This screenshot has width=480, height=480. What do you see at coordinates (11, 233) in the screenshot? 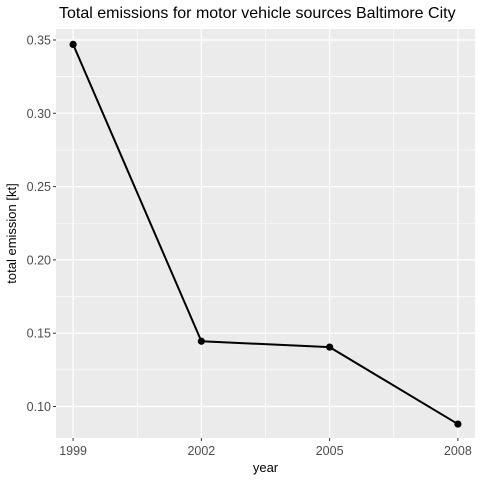
I see `y-axis-label: total emission [kt]` at bounding box center [11, 233].